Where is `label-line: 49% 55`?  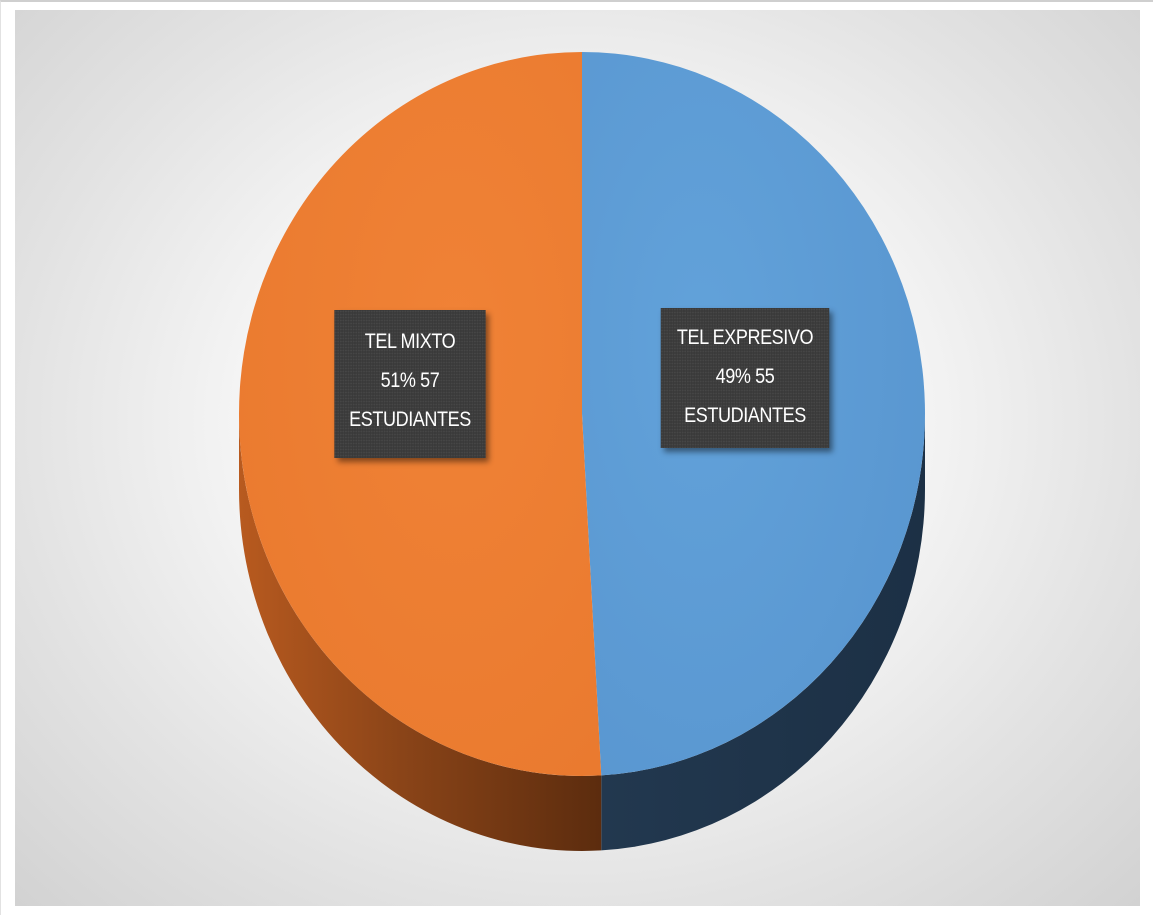 label-line: 49% 55 is located at coordinates (745, 376).